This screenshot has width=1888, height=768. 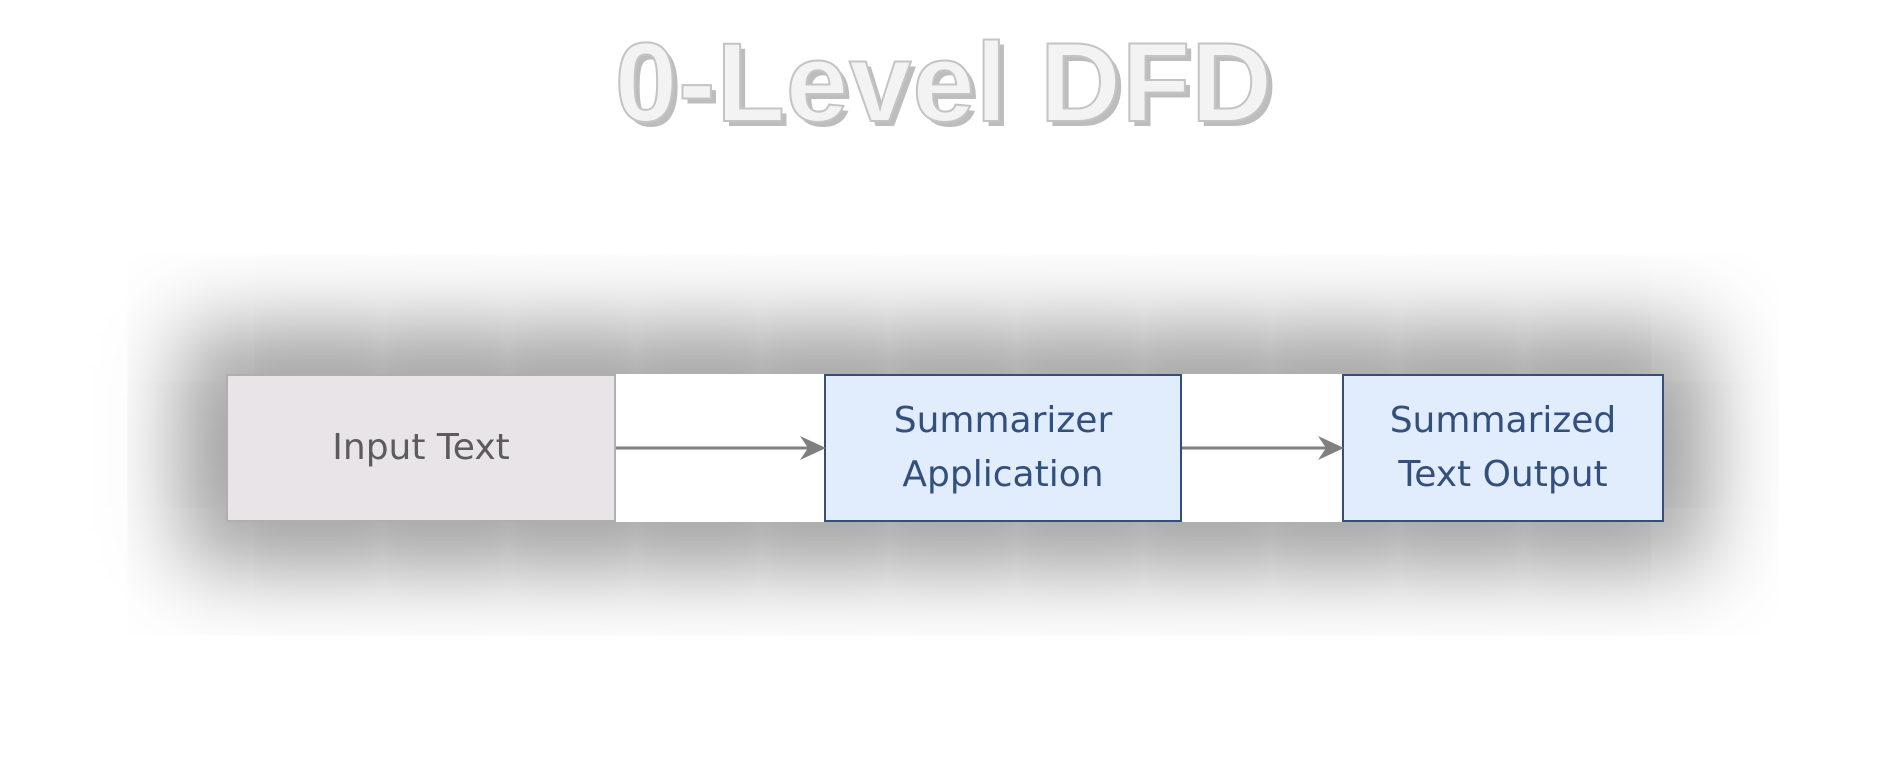 I want to click on node-summarizer-application: Summarizer Application, so click(x=1003, y=448).